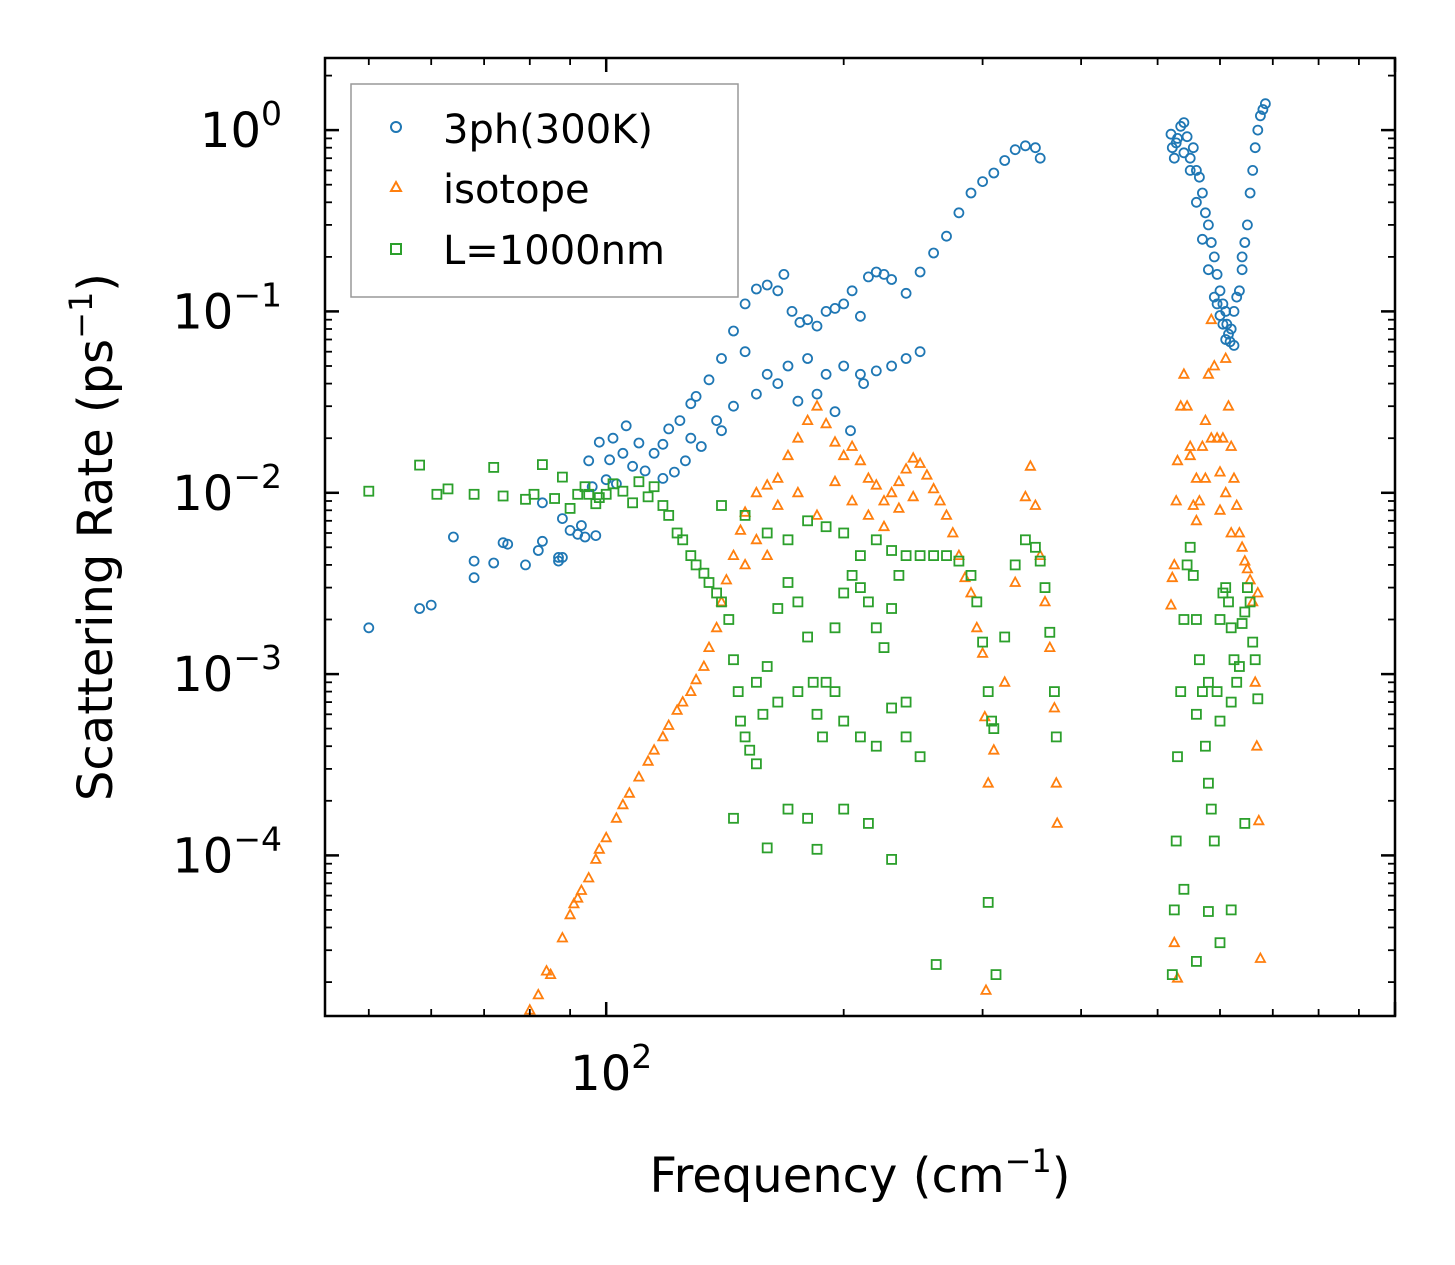  Describe the element at coordinates (227, 489) in the screenshot. I see `y-tick-label: 10⁻²` at that location.